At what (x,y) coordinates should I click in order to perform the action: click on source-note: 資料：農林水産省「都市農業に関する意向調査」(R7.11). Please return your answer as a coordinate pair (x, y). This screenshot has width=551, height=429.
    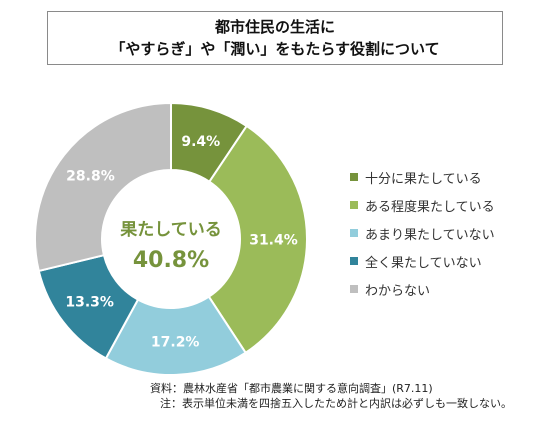
    Looking at the image, I should click on (291, 388).